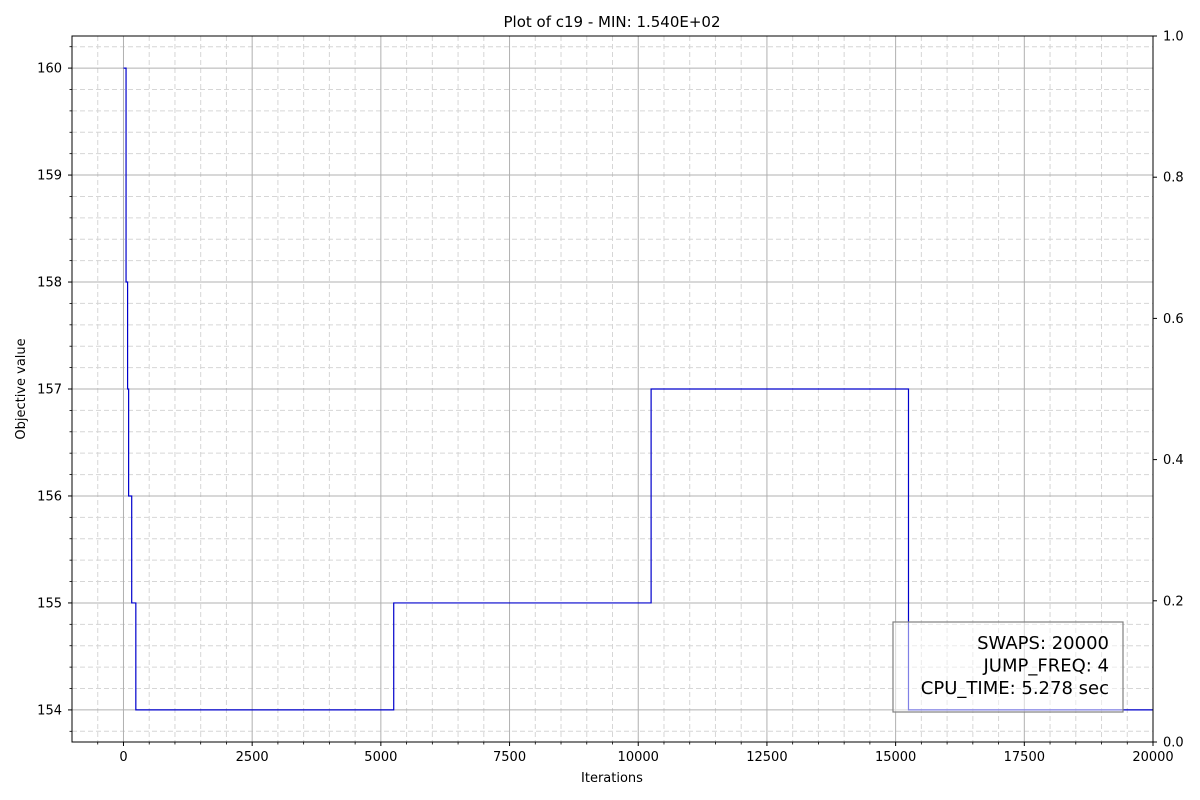 The width and height of the screenshot is (1200, 800). What do you see at coordinates (49, 603) in the screenshot?
I see `y-tick-label: 155` at bounding box center [49, 603].